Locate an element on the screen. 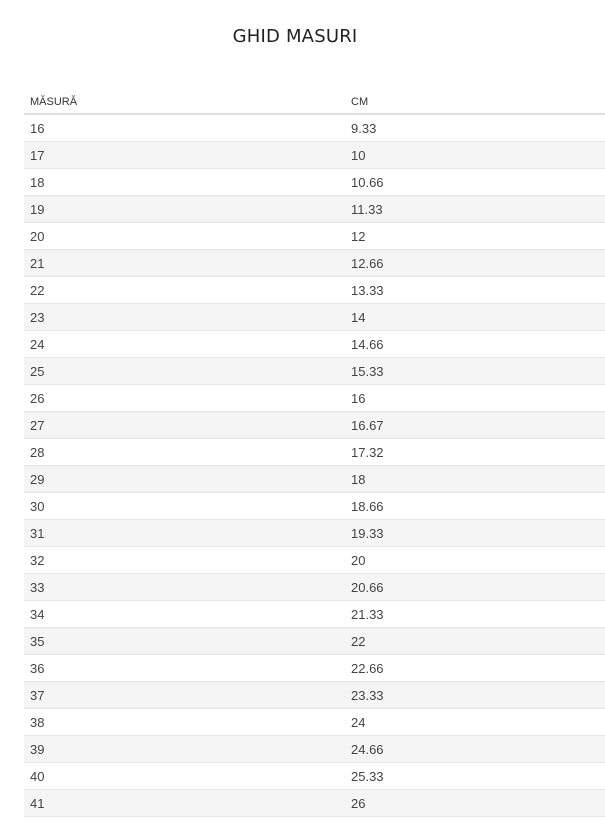 This screenshot has height=826, width=605. cm-cell: 14.66 is located at coordinates (475, 344).